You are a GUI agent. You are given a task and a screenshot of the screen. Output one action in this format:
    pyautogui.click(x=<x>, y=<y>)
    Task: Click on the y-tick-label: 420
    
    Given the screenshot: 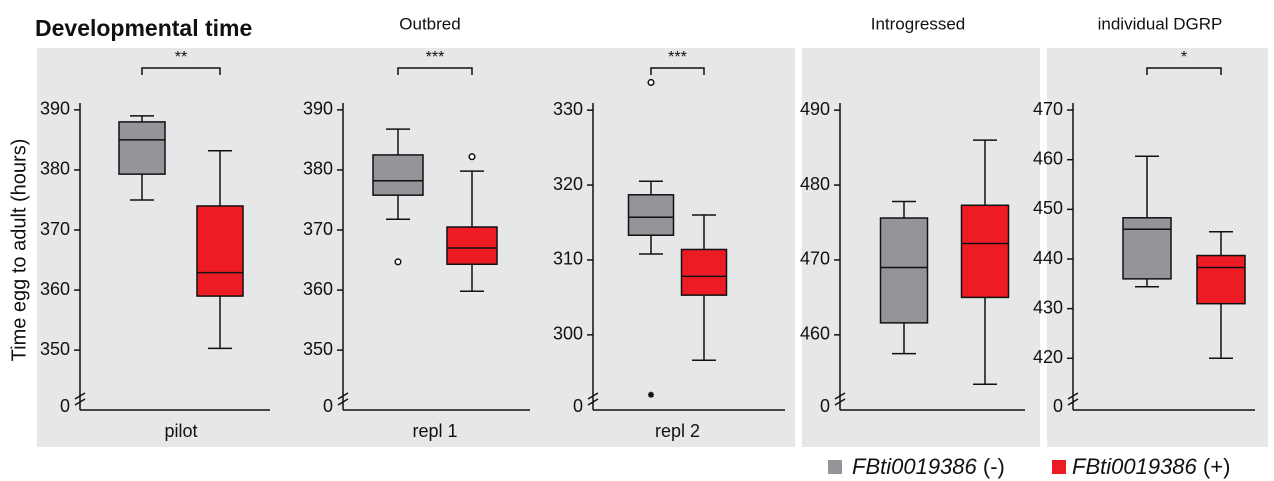 What is the action you would take?
    pyautogui.click(x=1048, y=357)
    